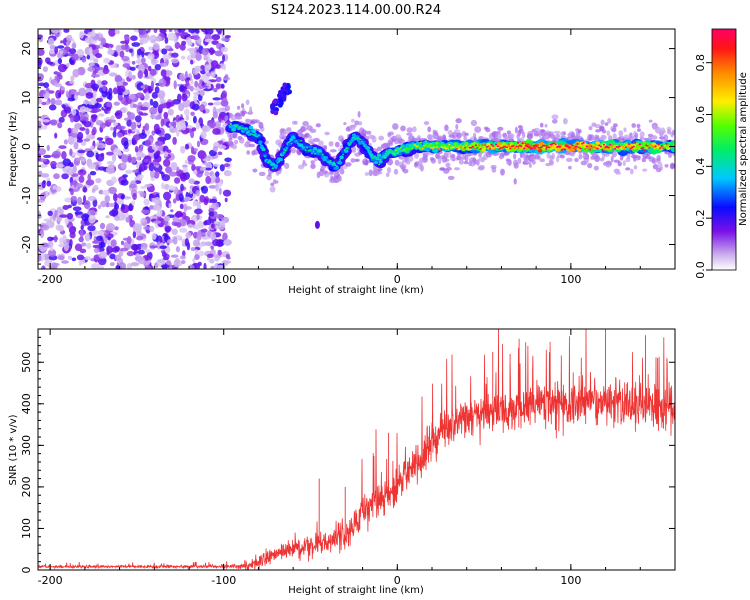 This screenshot has width=750, height=600. I want to click on spectrogram-x-label: Height of straight line (km), so click(356, 290).